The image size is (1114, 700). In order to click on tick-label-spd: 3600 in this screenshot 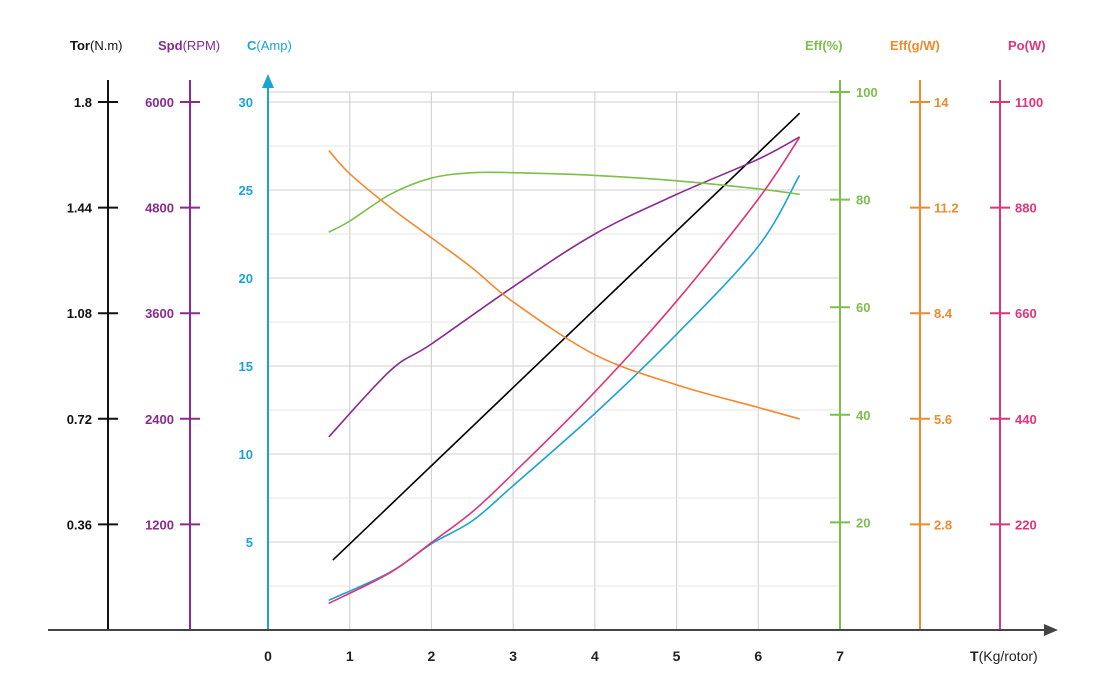, I will do `click(159, 313)`.